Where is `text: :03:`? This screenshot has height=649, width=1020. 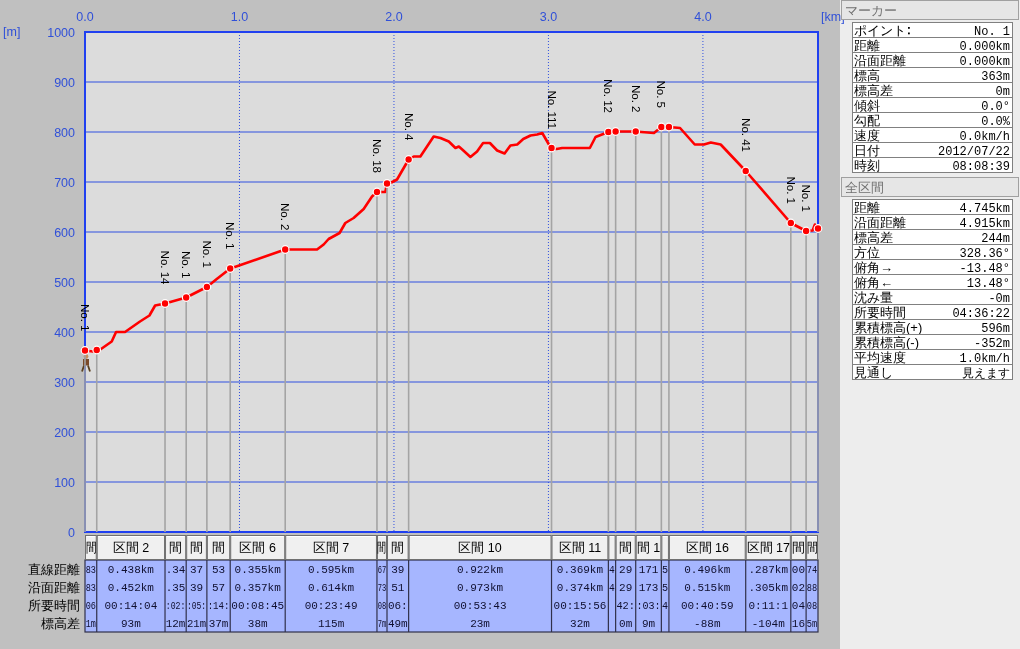
text: :03: is located at coordinates (649, 606).